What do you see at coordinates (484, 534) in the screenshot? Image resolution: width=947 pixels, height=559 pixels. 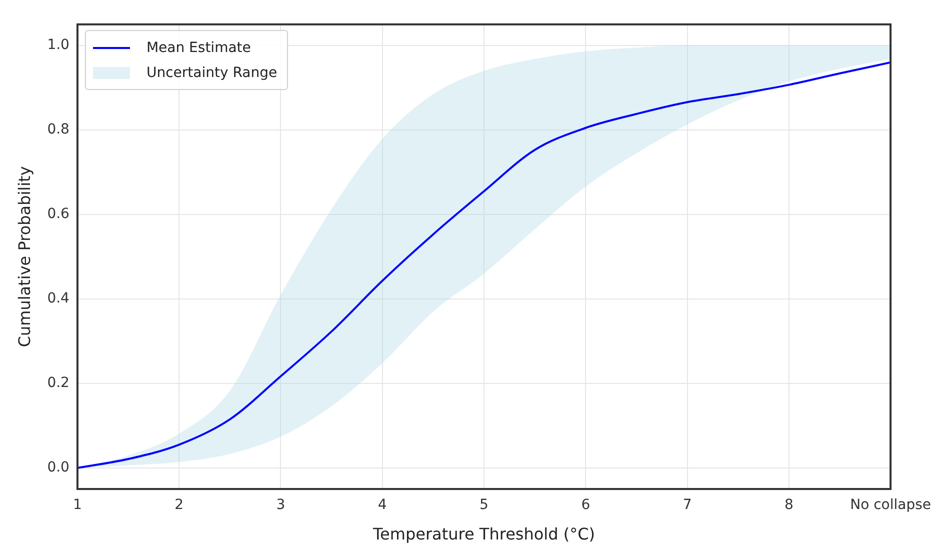 I see `x-axis-title: Temperature Threshold (°C)` at bounding box center [484, 534].